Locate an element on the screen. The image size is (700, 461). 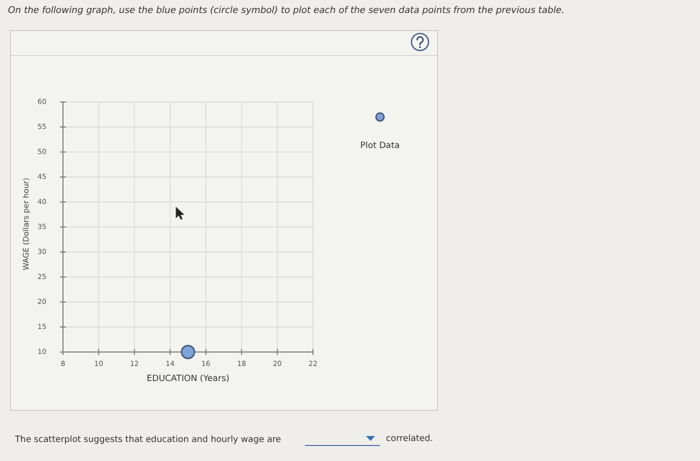
text: correlated. is located at coordinates (410, 439).